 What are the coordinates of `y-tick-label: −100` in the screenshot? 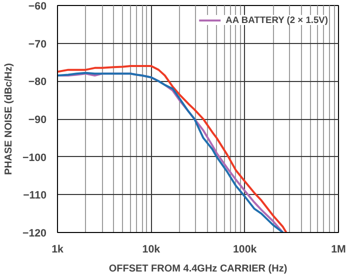 It's located at (34, 158).